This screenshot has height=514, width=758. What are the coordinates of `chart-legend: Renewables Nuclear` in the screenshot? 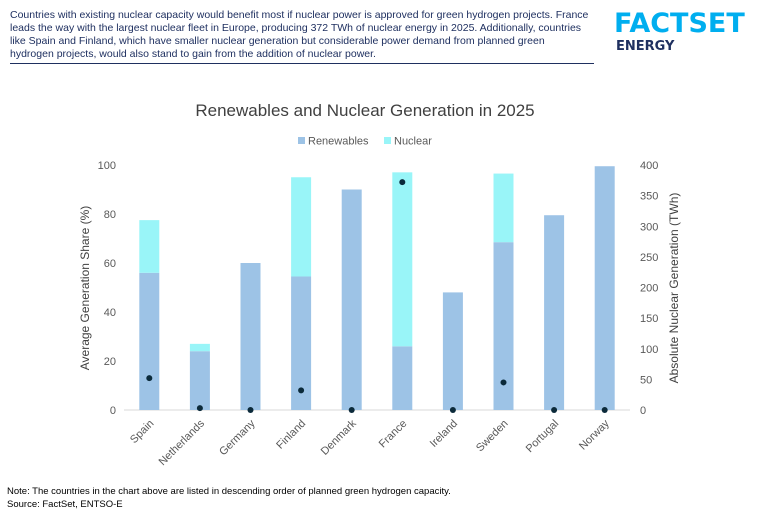 It's located at (365, 142).